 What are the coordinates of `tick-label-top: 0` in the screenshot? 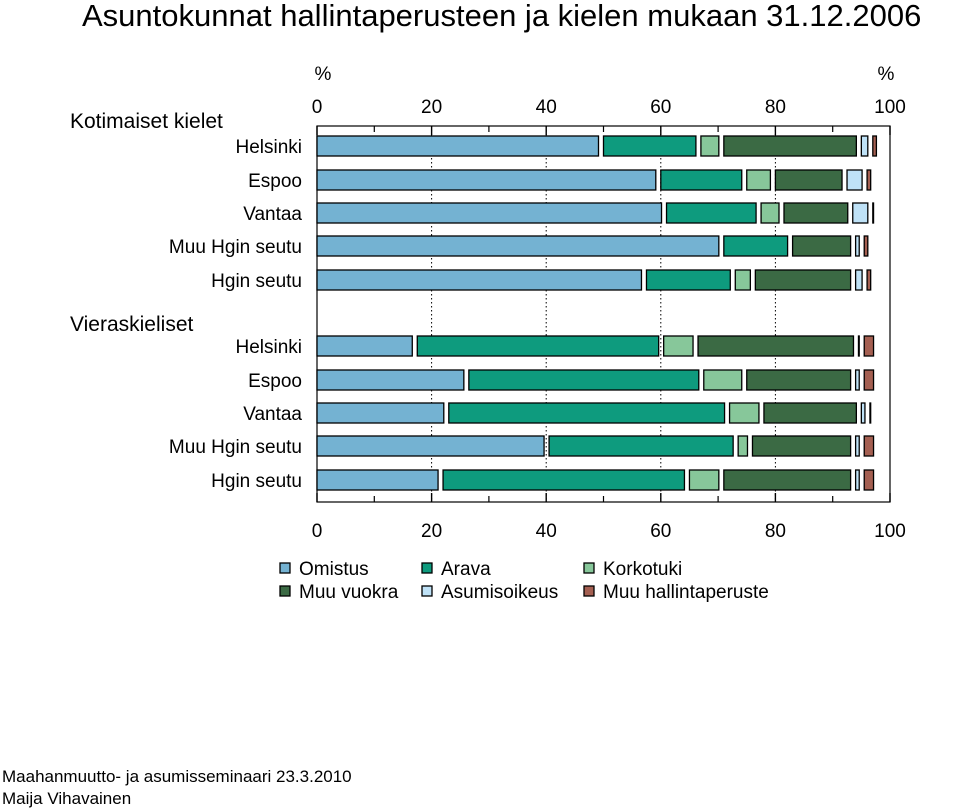 It's located at (317, 107).